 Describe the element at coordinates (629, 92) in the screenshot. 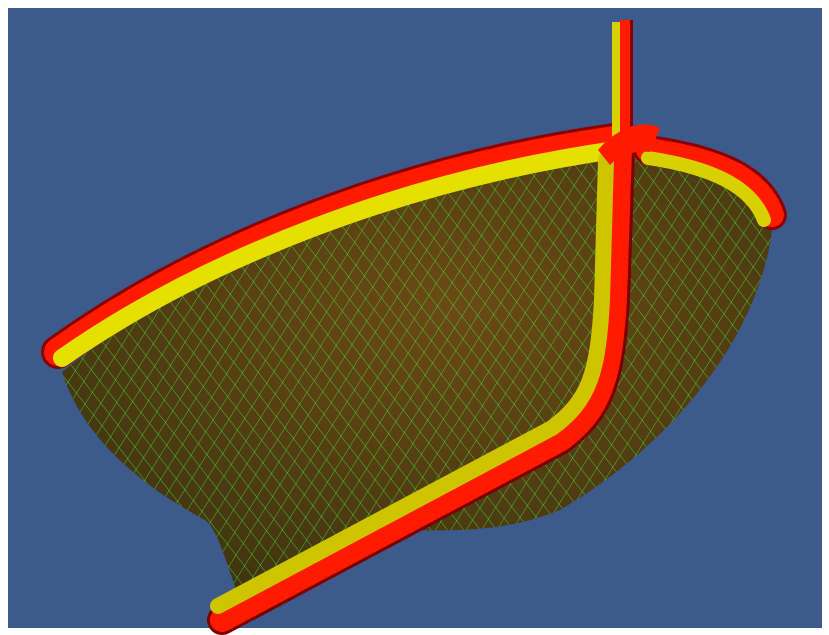

I see `stem-post` at that location.